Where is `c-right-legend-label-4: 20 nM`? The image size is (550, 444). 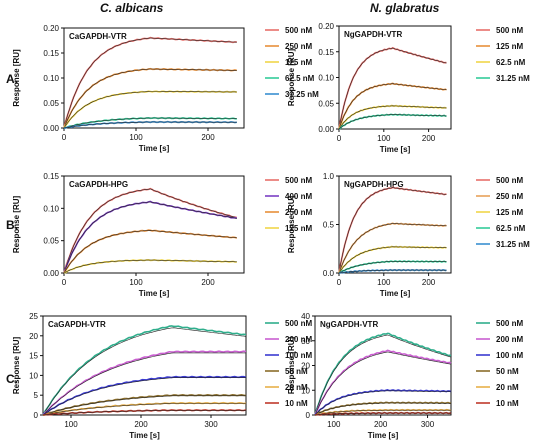 c-right-legend-label-4: 20 nM is located at coordinates (507, 387).